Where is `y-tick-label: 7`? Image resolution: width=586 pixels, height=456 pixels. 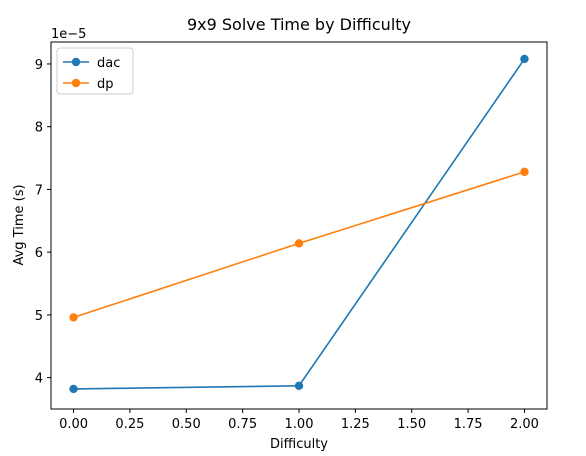
y-tick-label: 7 is located at coordinates (39, 190).